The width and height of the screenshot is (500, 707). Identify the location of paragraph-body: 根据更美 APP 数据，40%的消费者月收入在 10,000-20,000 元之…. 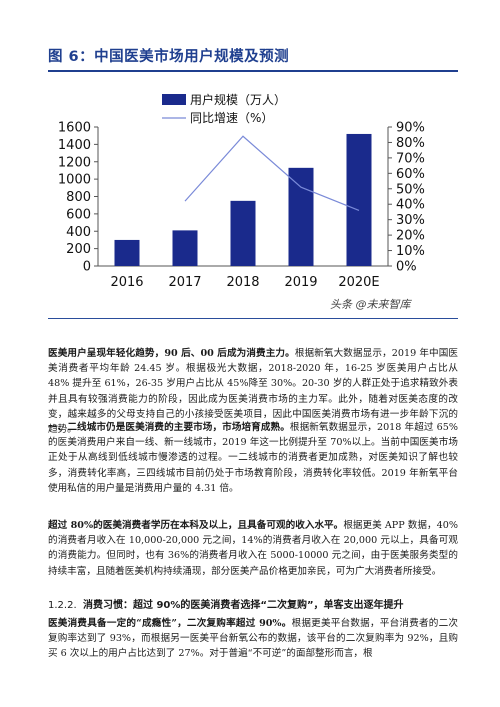
(253, 548).